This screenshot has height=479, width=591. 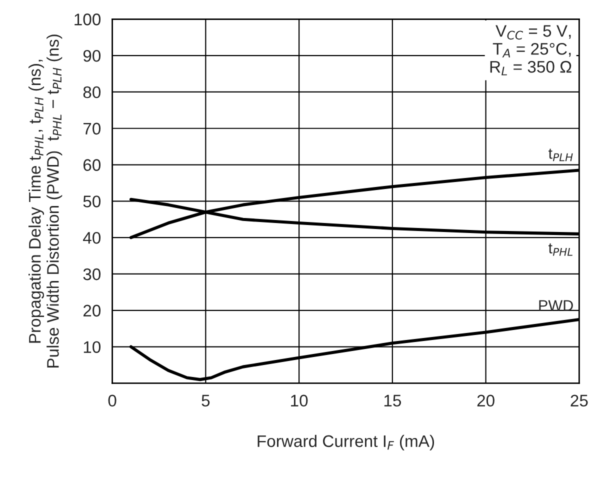 What do you see at coordinates (531, 50) in the screenshot?
I see `text: V$_{CC}$ = 5 V, T$_{A}$ = 25°C, R$_{L}$ = 350 Ω` at bounding box center [531, 50].